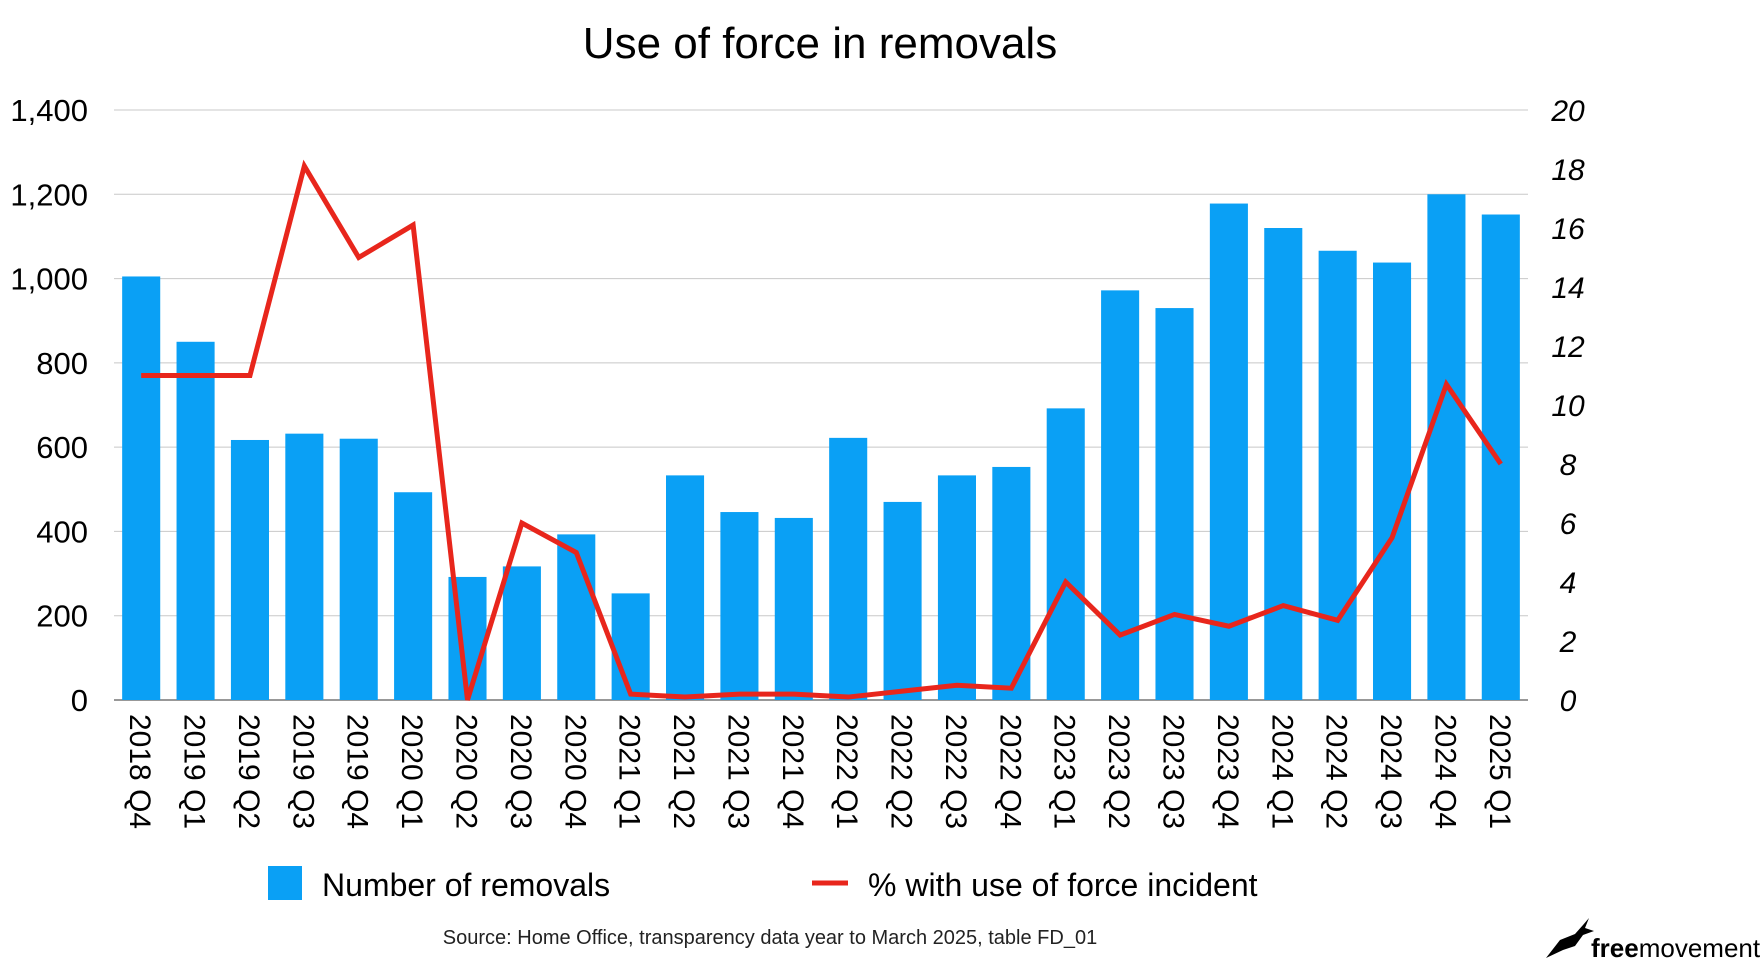  I want to click on logo: freemovement, so click(1653, 940).